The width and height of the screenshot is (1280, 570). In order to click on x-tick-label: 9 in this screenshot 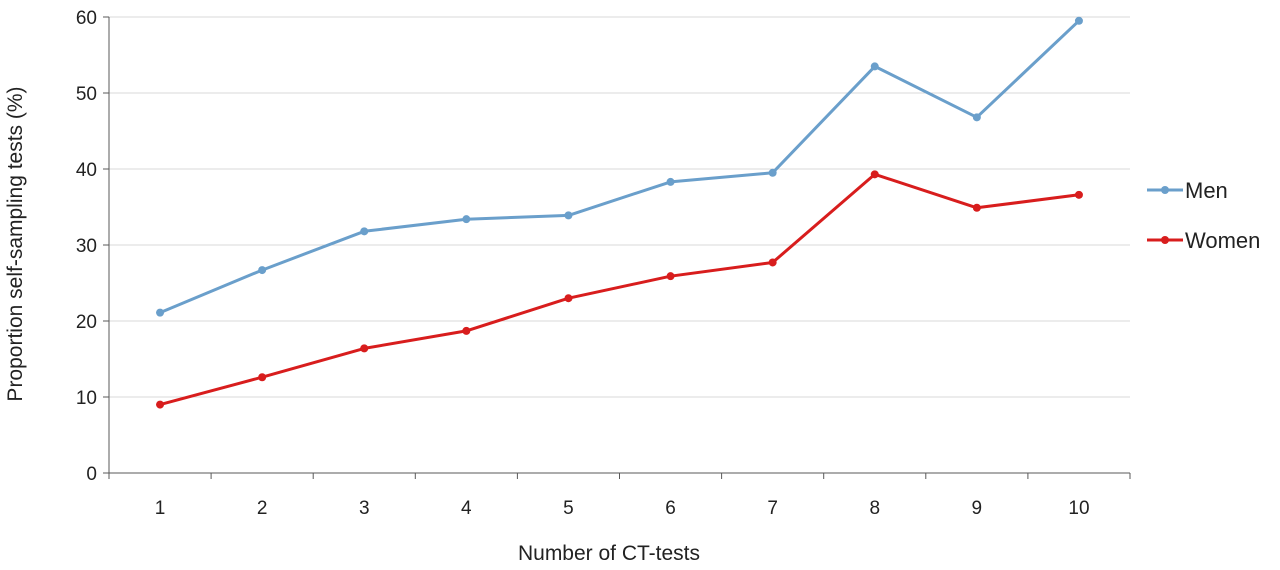, I will do `click(977, 508)`.